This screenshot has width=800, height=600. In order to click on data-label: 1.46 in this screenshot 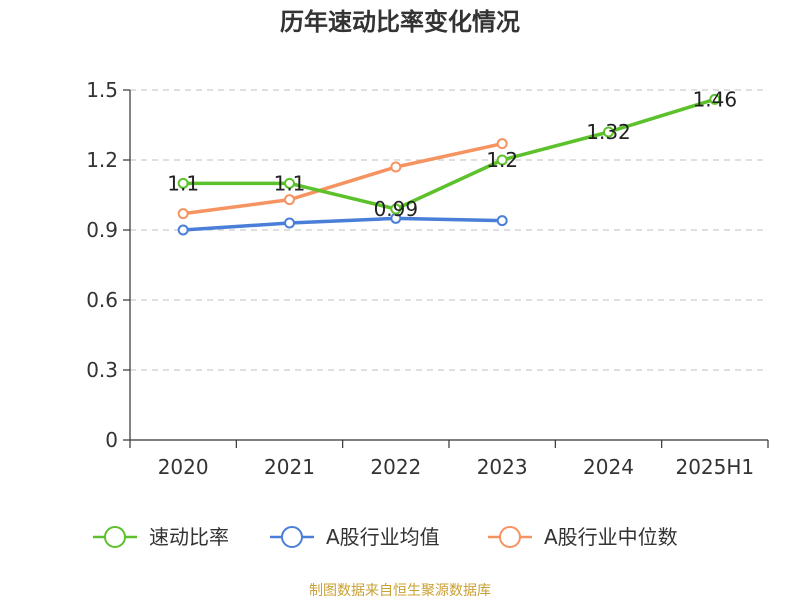, I will do `click(715, 99)`.